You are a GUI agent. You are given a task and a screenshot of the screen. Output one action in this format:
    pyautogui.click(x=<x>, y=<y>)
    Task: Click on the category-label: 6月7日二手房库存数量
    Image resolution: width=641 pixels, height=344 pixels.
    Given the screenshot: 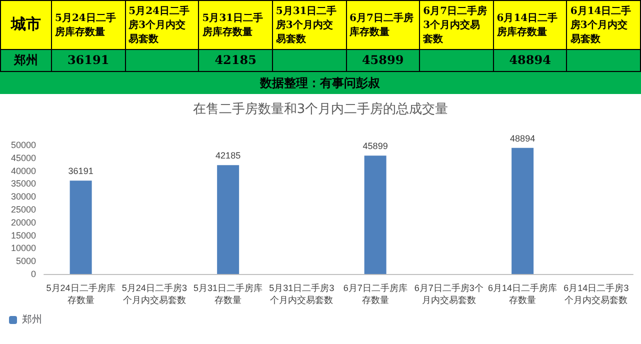 What is the action you would take?
    pyautogui.click(x=382, y=25)
    